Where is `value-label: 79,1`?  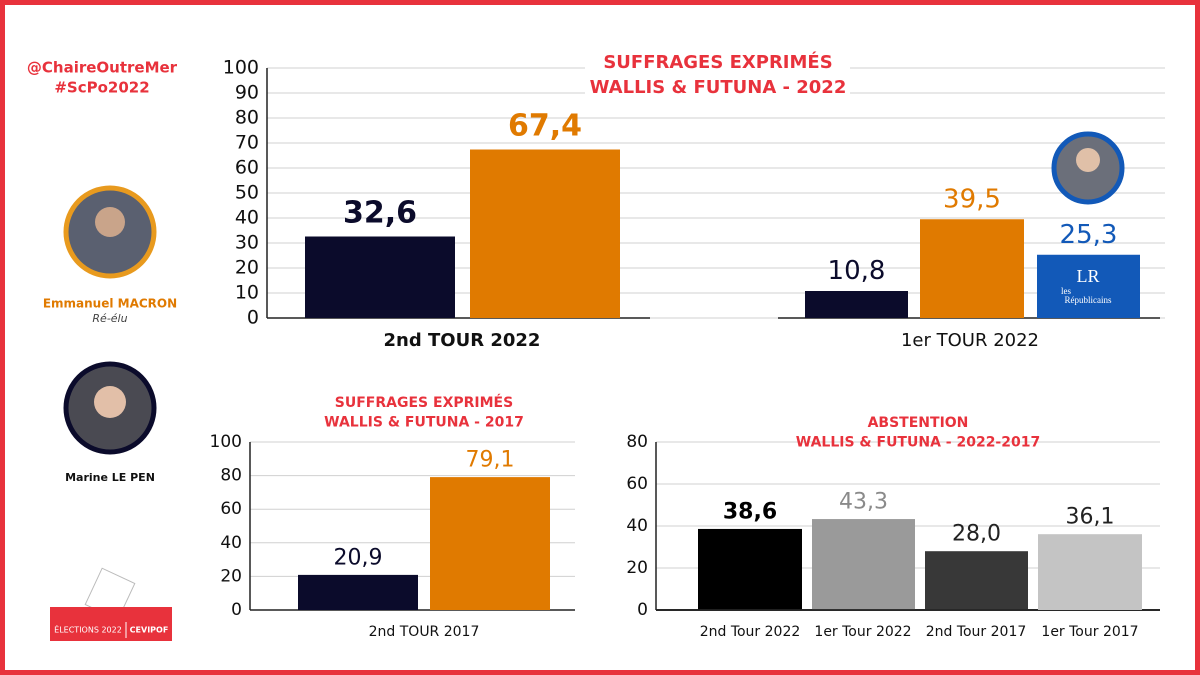 value-label: 79,1 is located at coordinates (490, 460).